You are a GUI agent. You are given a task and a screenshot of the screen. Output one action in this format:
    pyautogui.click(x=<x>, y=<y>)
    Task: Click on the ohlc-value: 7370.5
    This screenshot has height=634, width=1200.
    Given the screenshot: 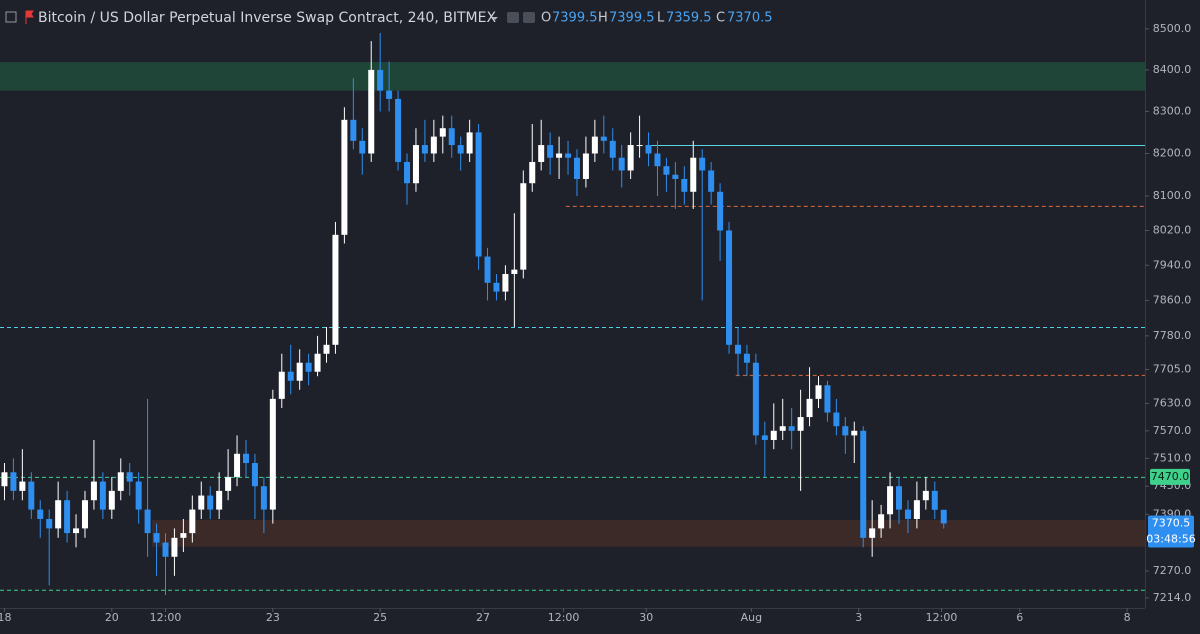 What is the action you would take?
    pyautogui.click(x=750, y=18)
    